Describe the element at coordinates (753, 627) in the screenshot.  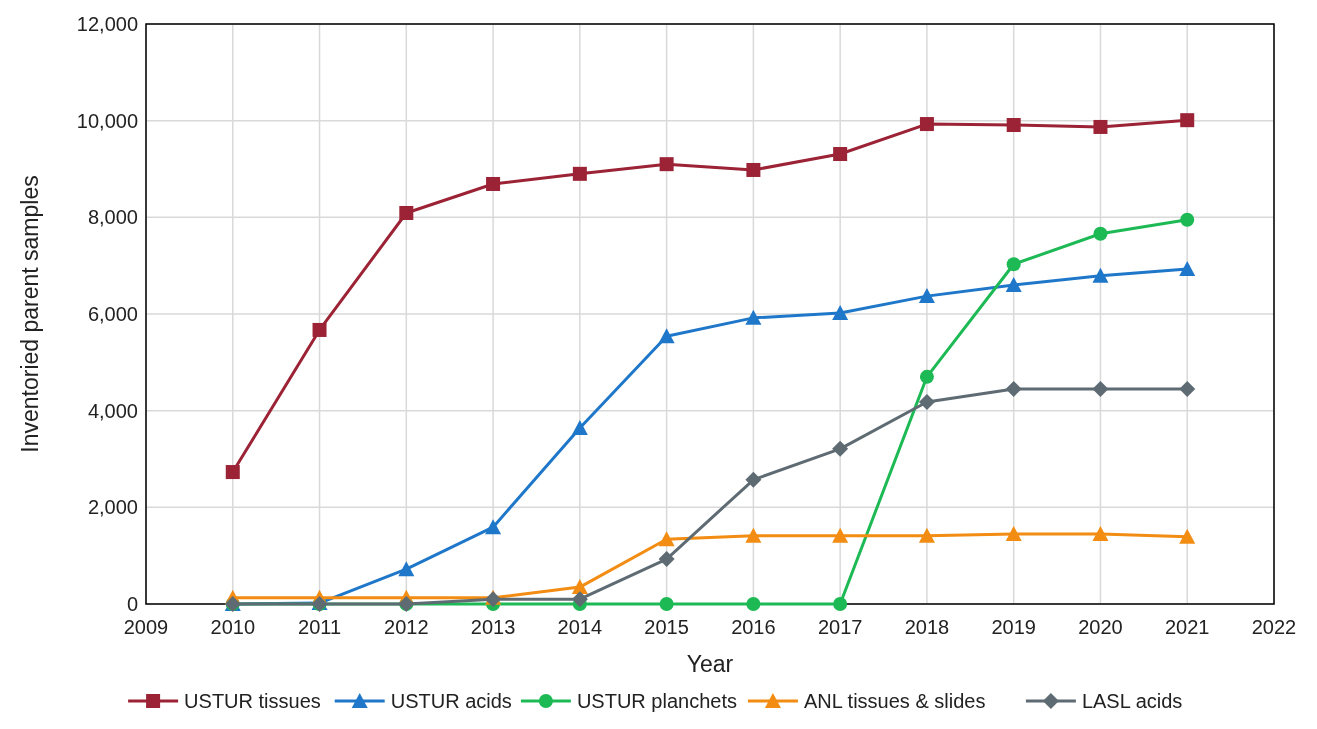
I see `x-tick-label: 2016` at that location.